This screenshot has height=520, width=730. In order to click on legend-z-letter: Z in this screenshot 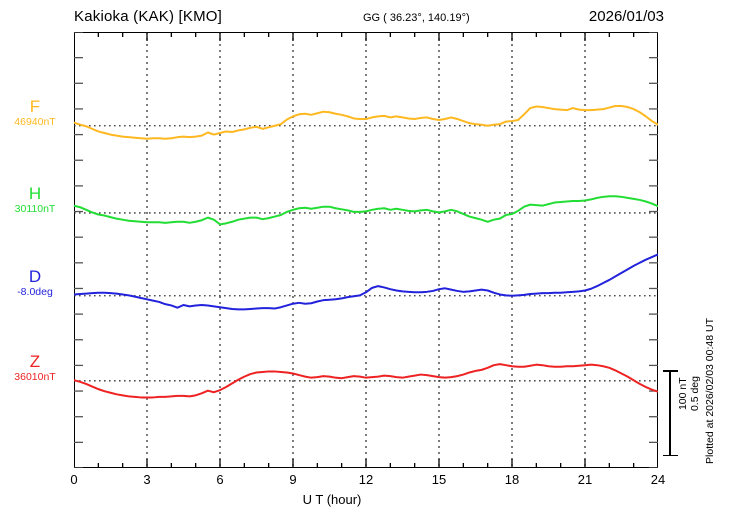, I will do `click(35, 361)`.